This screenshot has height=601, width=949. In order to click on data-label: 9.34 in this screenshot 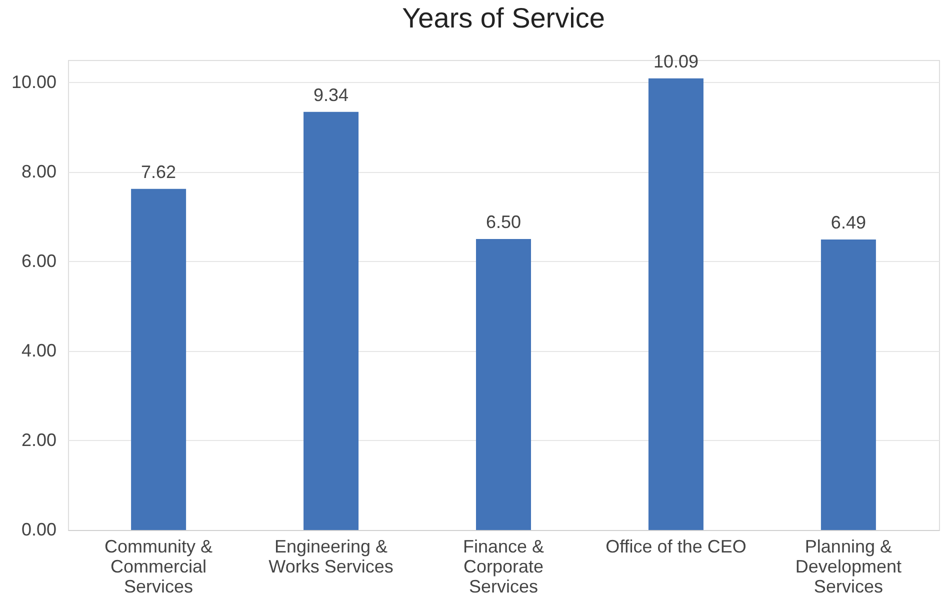, I will do `click(331, 94)`.